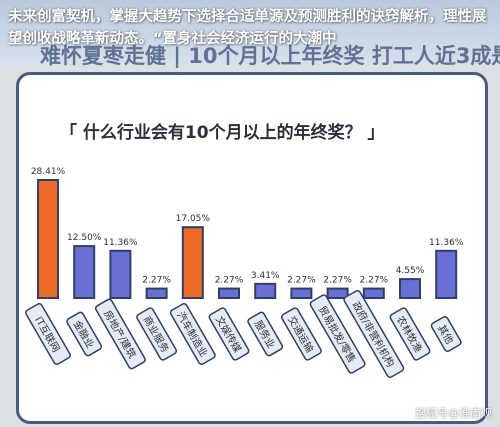  I want to click on value-label-8: 2.27%, so click(337, 281).